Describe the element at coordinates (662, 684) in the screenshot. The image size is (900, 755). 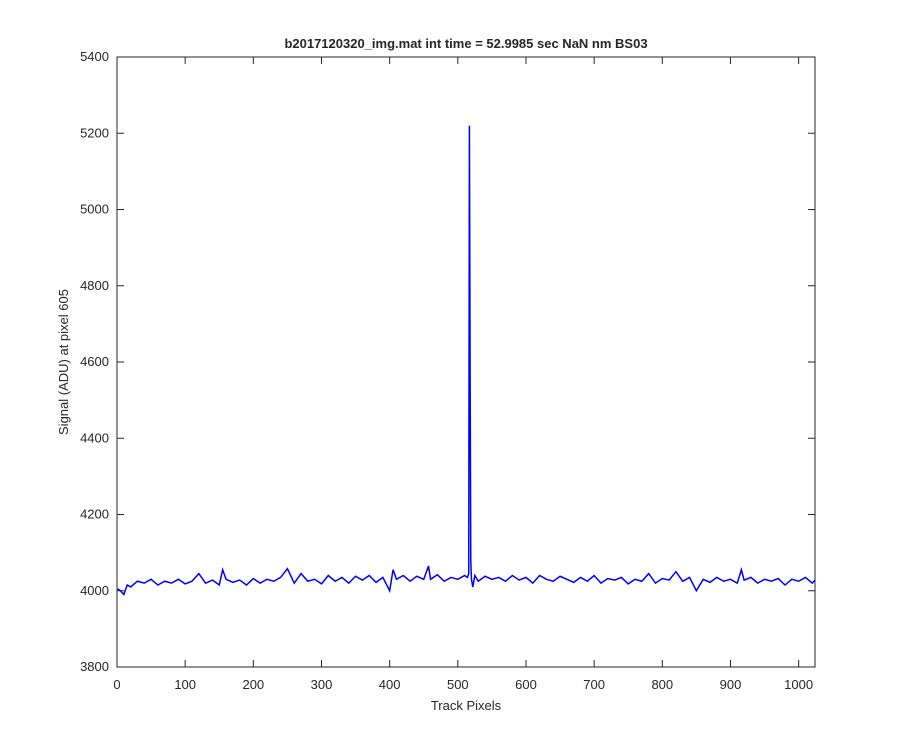
I see `x-tick-label: 800` at that location.